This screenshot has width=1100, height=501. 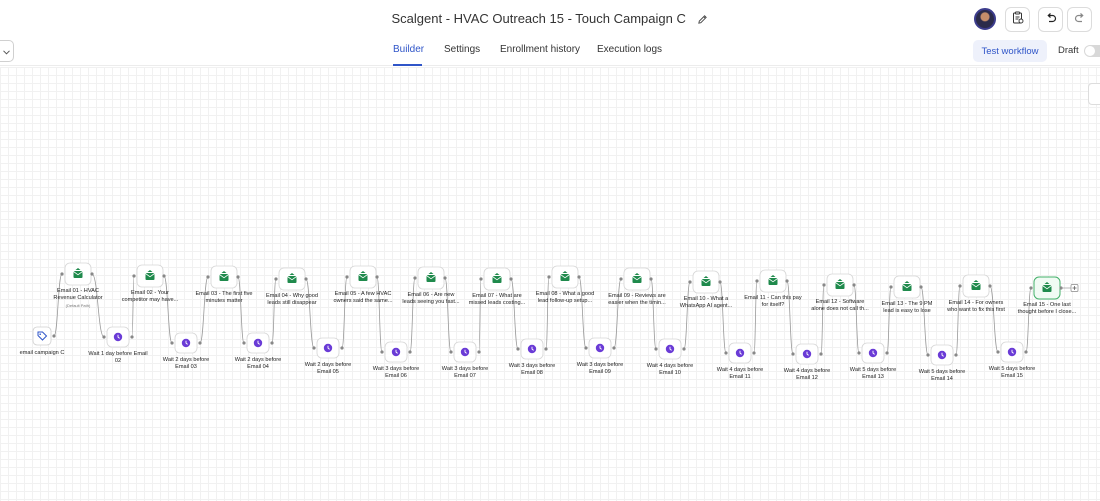 I want to click on avatar, so click(x=985, y=19).